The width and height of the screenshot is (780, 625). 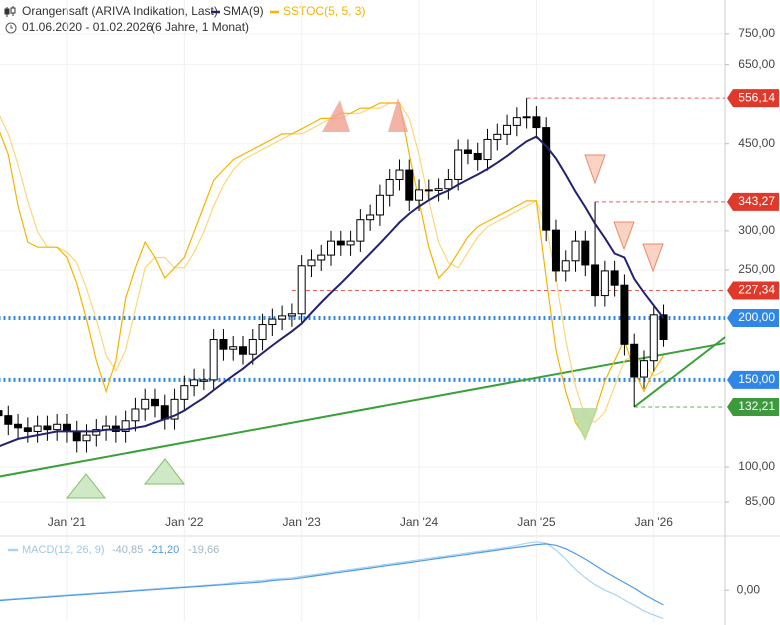 What do you see at coordinates (120, 11) in the screenshot?
I see `chart-title: Orangensaft (ARIVA Indikation, Last)` at bounding box center [120, 11].